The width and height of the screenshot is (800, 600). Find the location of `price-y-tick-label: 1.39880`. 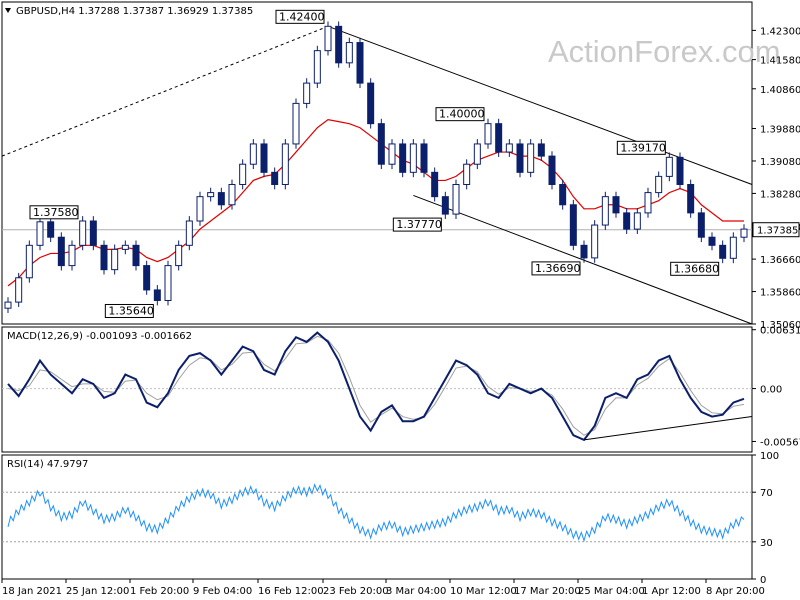

price-y-tick-label: 1.39880 is located at coordinates (780, 130).